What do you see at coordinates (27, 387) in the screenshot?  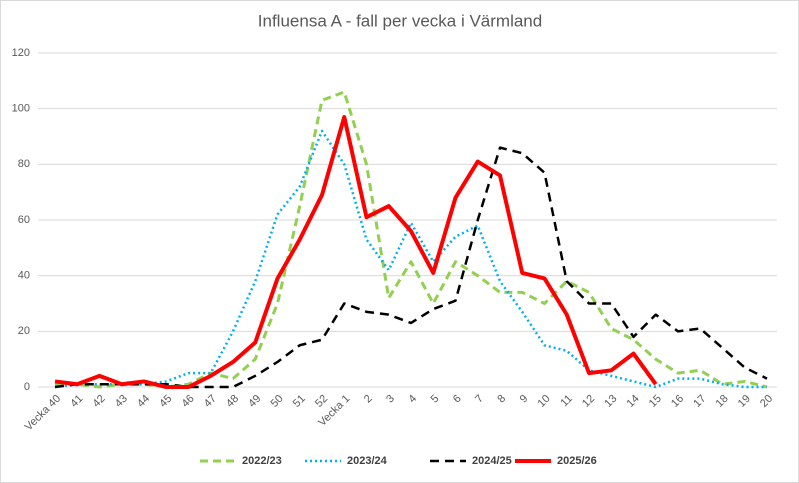 I see `y-tick-label: 0` at bounding box center [27, 387].